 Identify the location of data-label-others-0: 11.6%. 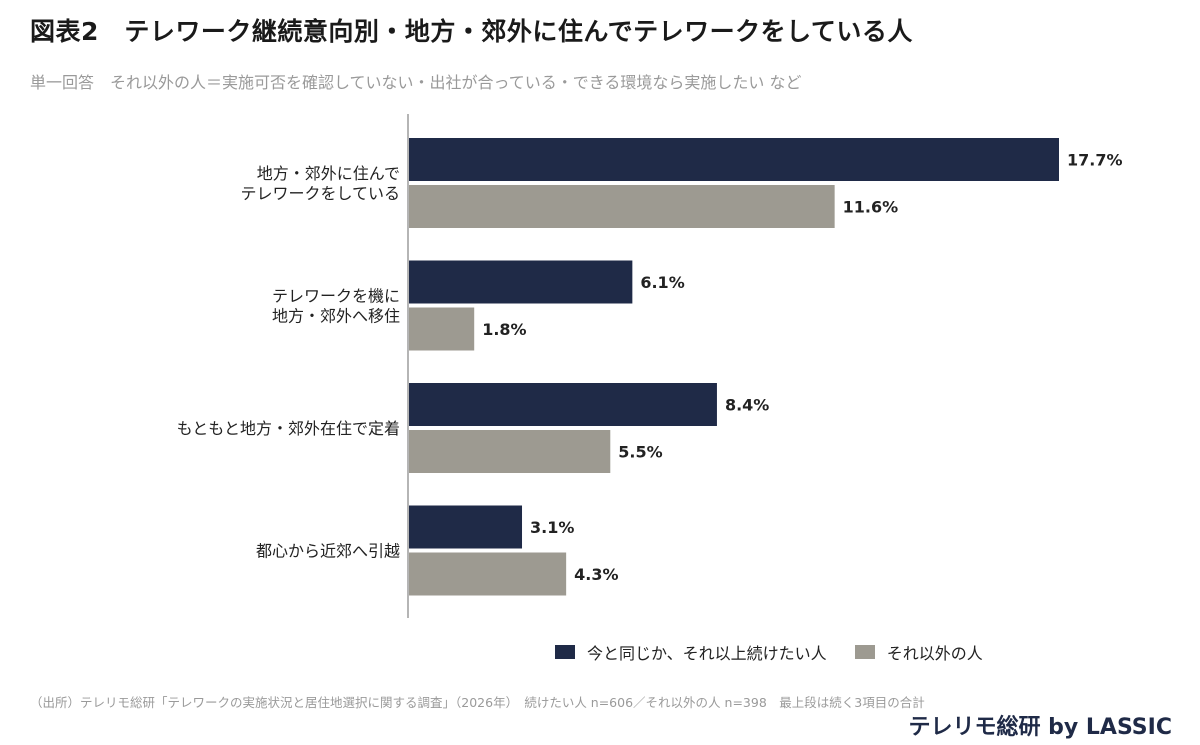
(871, 207).